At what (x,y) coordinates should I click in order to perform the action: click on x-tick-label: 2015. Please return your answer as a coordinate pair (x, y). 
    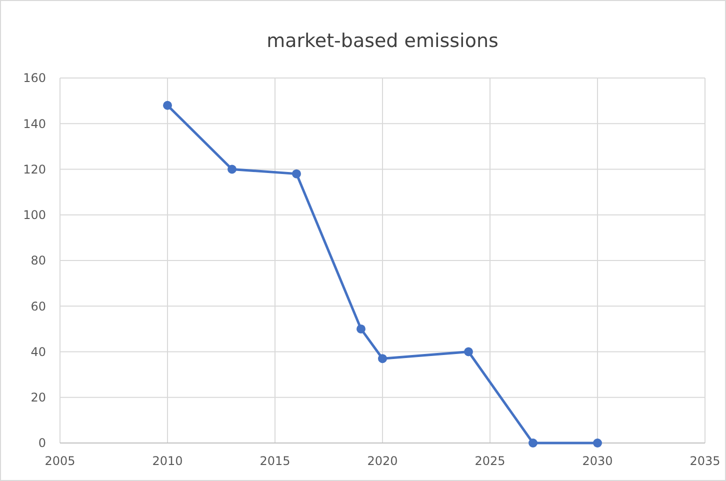
    Looking at the image, I should click on (275, 461).